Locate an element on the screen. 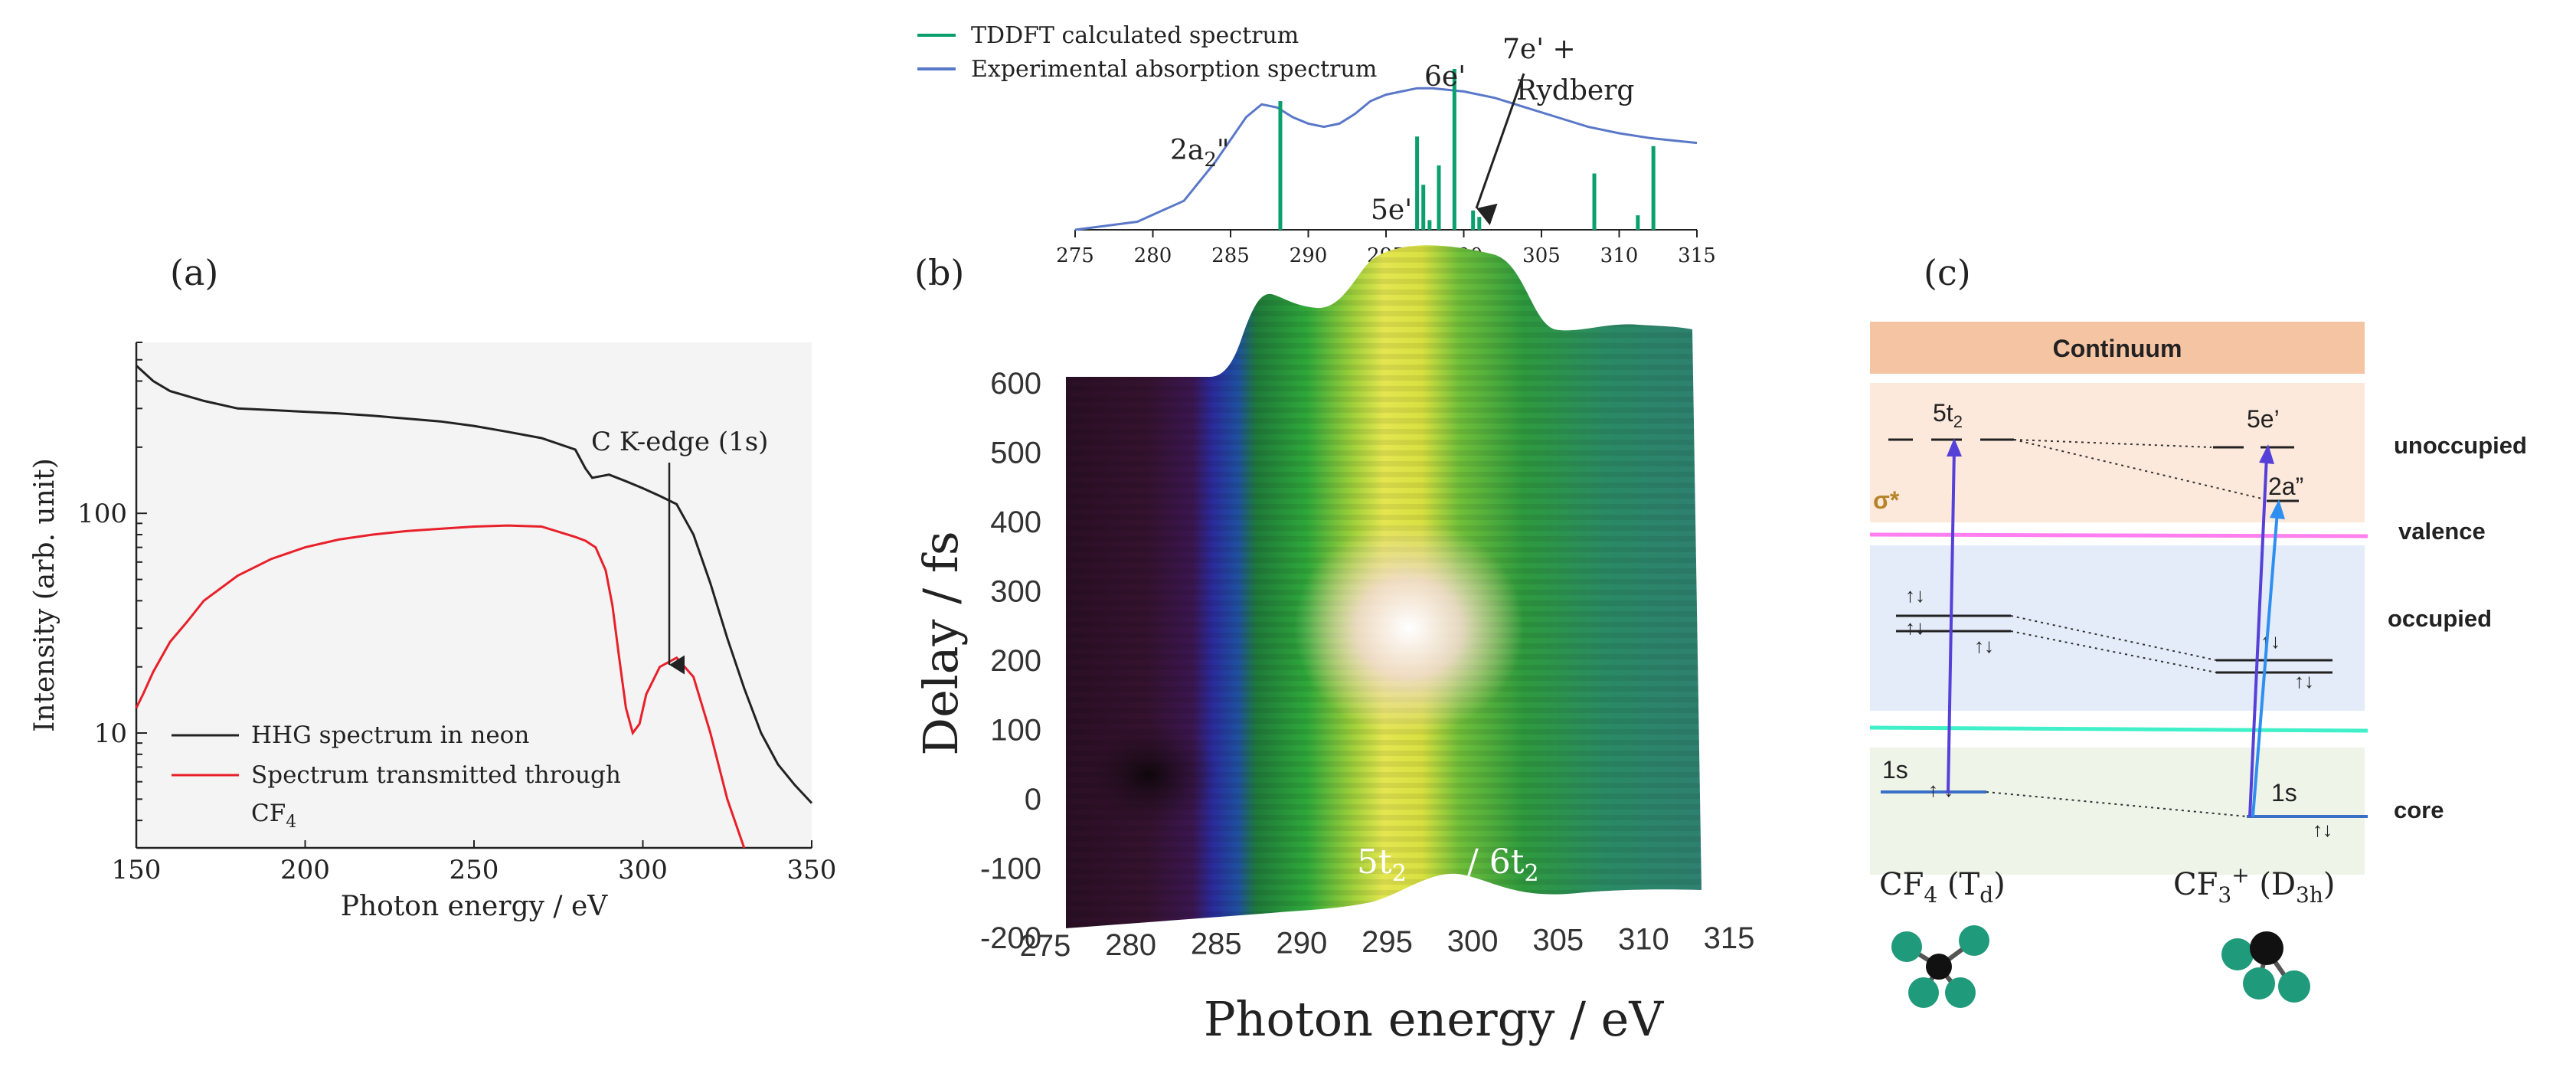 This screenshot has height=1070, width=2576. orbital-5t2-label: 5t2 is located at coordinates (1948, 415).